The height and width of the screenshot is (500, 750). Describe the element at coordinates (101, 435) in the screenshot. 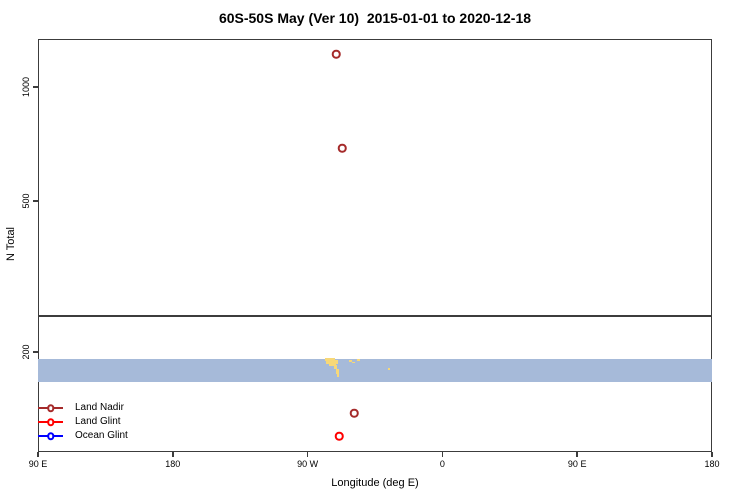

I see `legend-label: Ocean Glint` at that location.